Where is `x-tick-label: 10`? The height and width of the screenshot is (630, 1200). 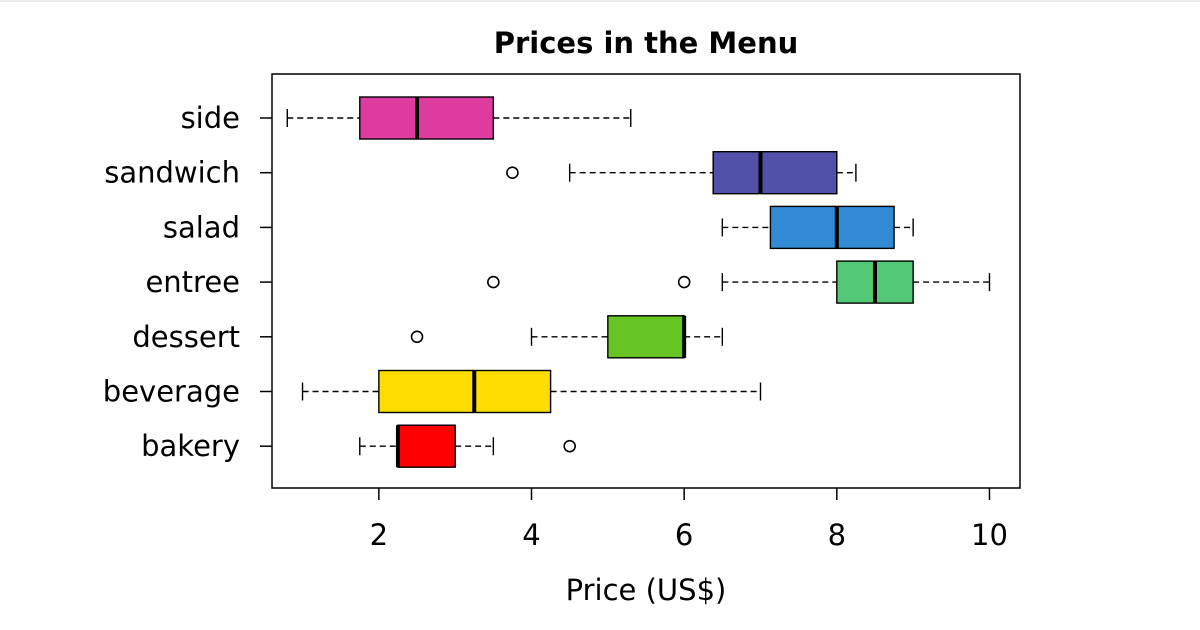 x-tick-label: 10 is located at coordinates (989, 535).